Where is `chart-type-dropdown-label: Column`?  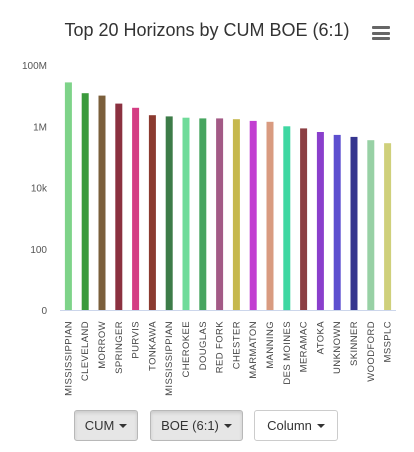 chart-type-dropdown-label: Column is located at coordinates (289, 425).